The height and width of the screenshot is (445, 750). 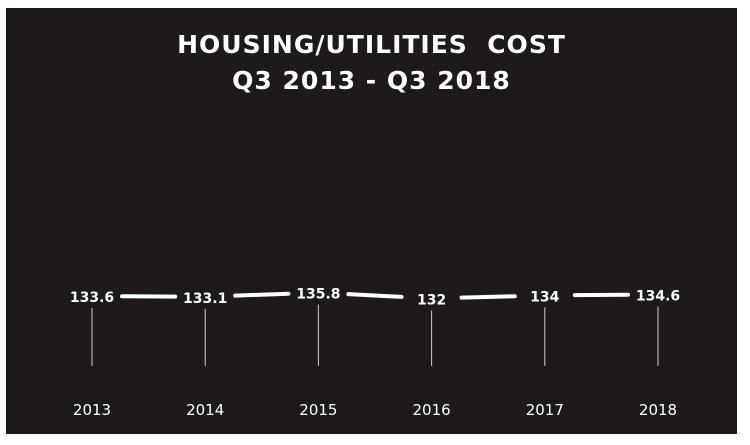 What do you see at coordinates (92, 298) in the screenshot?
I see `data-label: 133.6` at bounding box center [92, 298].